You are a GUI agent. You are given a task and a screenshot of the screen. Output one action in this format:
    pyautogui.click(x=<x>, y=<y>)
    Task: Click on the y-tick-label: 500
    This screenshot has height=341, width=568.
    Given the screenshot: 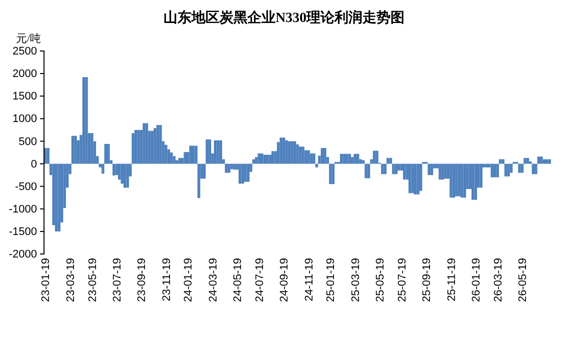 What is the action you would take?
    pyautogui.click(x=27, y=142)
    